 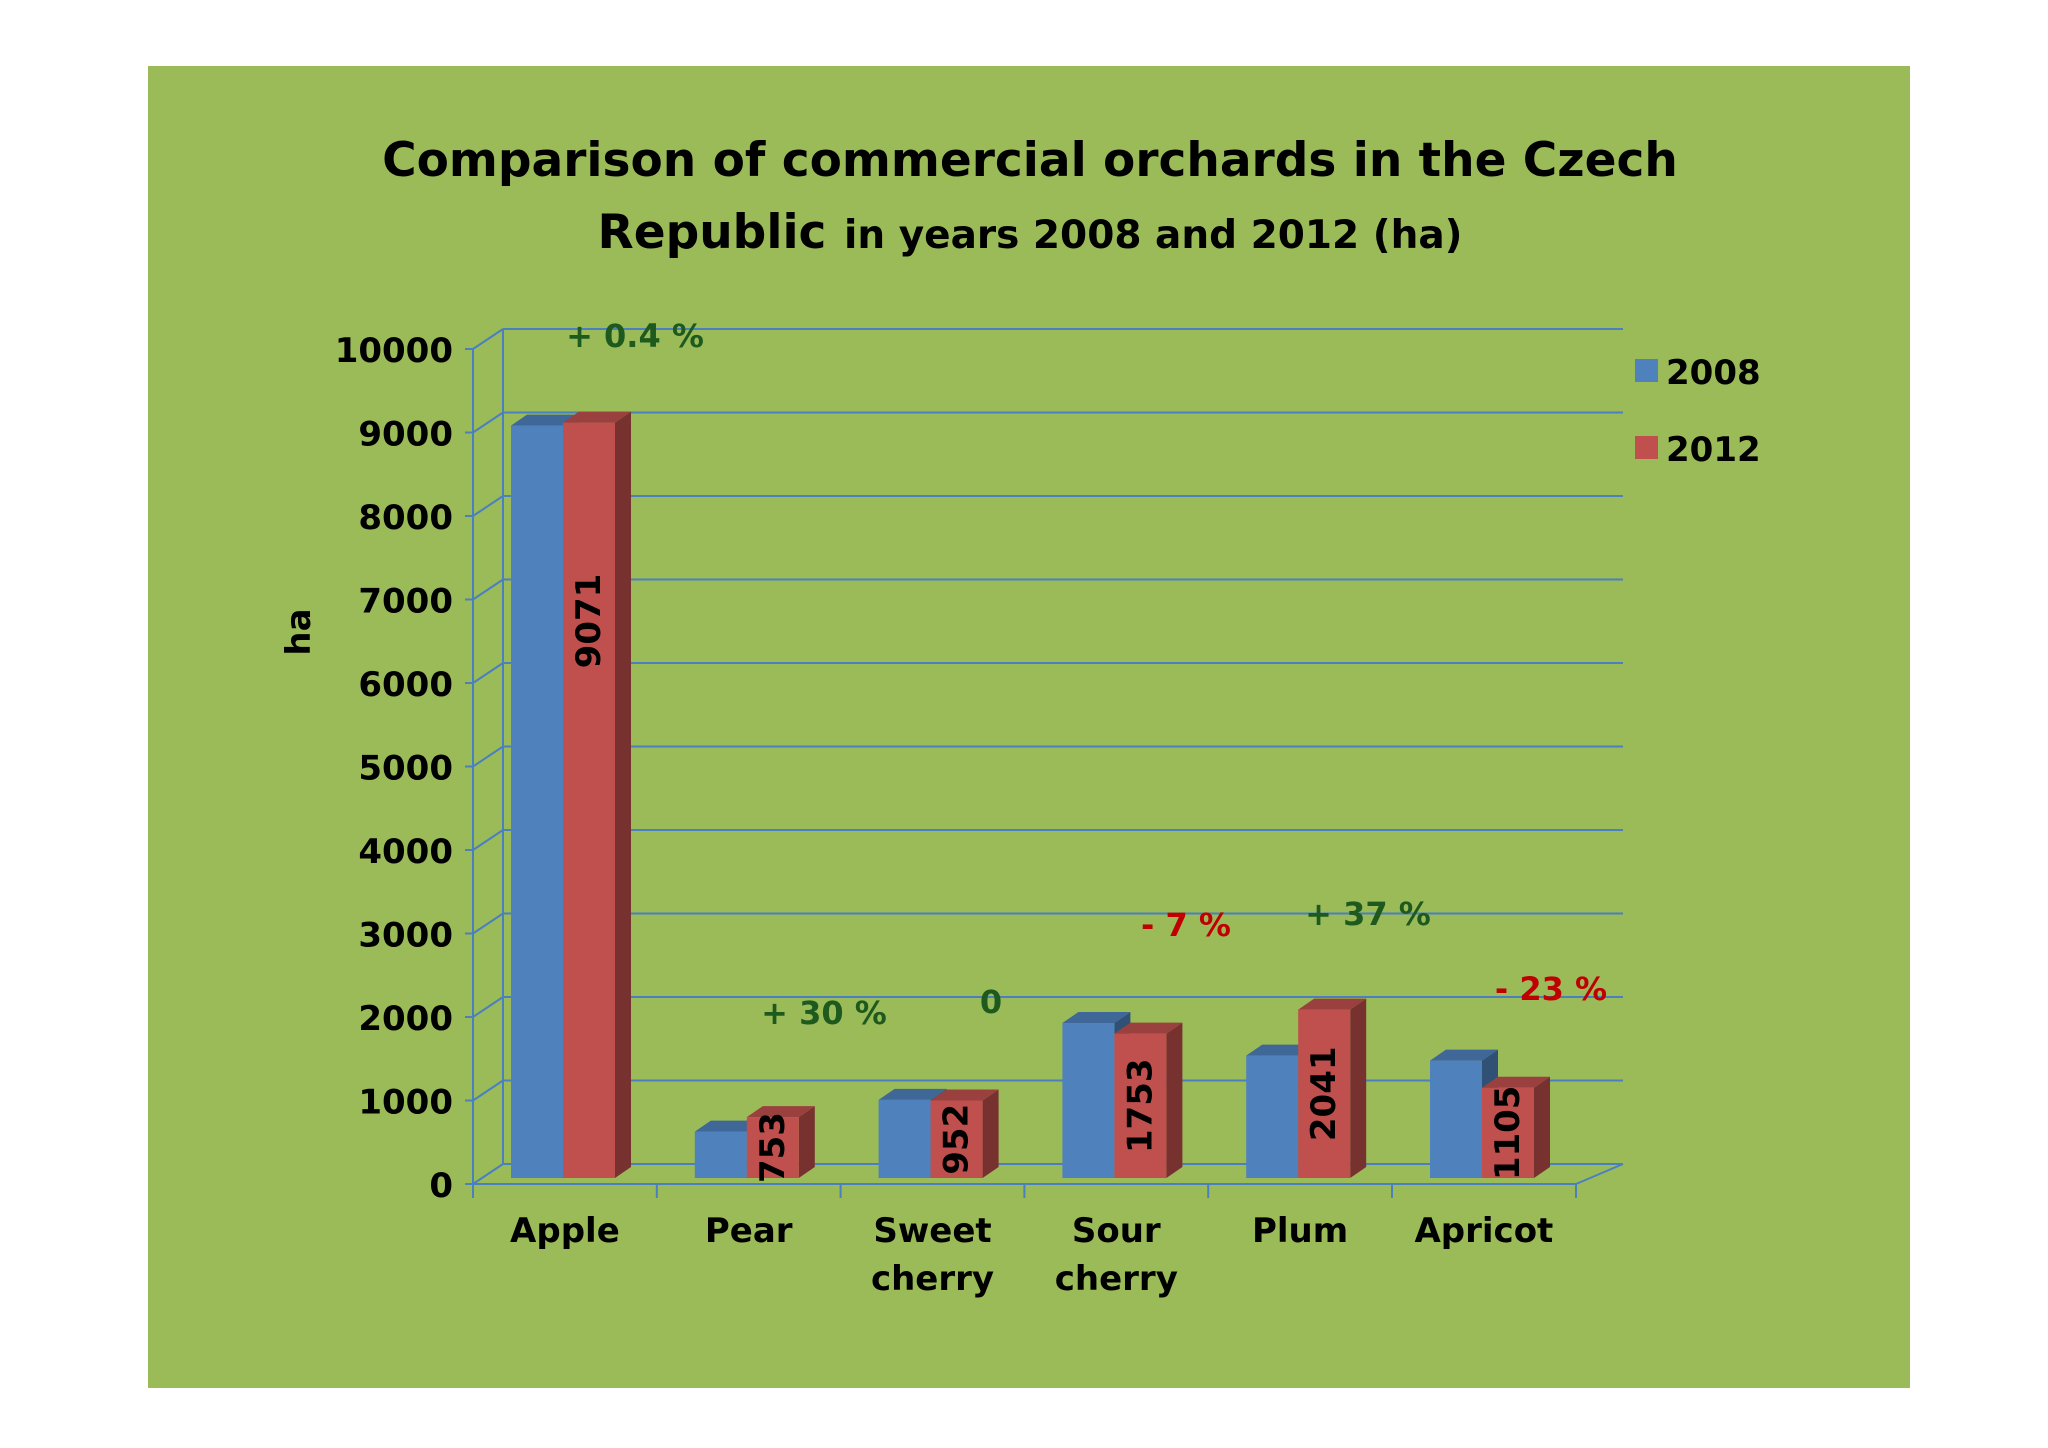 I want to click on floor-right-edge, so click(x=1599, y=1174).